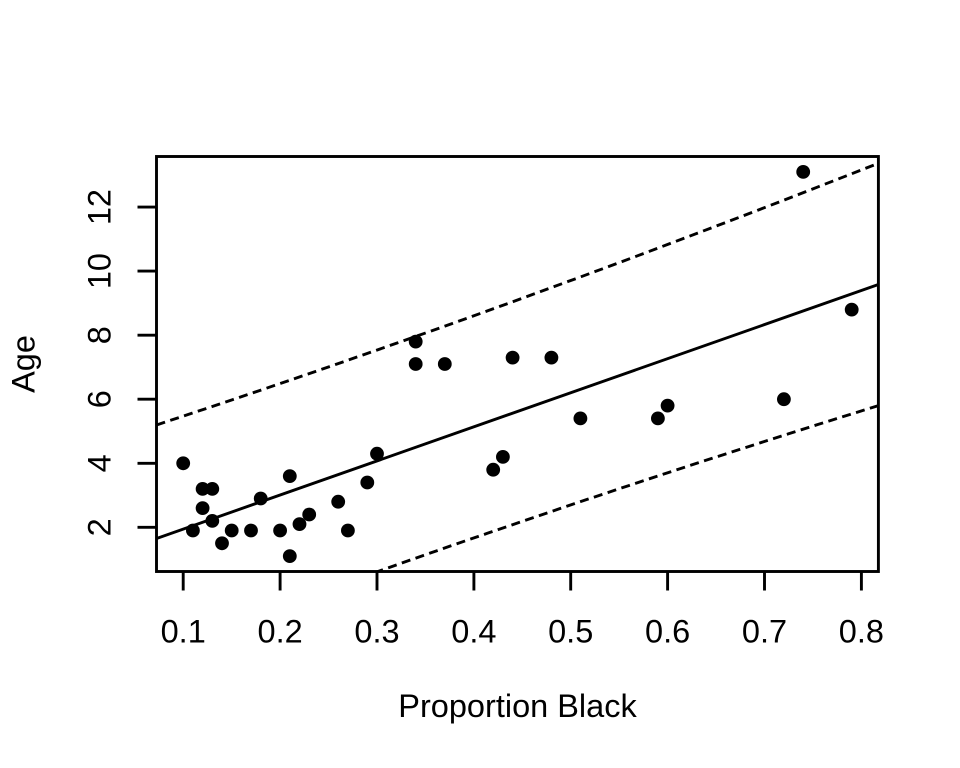 This screenshot has width=960, height=768. Describe the element at coordinates (100, 463) in the screenshot. I see `svg-text: 4` at that location.